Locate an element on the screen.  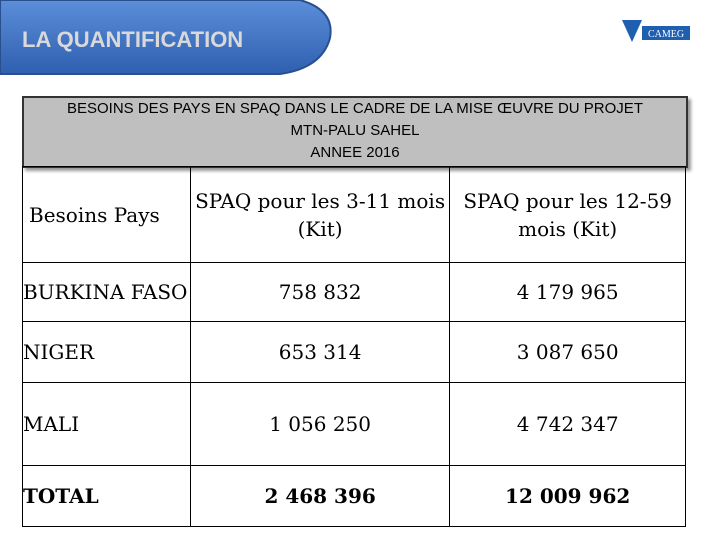
table-row: BURKINA FASO 758 832 4 179 965 is located at coordinates (354, 292).